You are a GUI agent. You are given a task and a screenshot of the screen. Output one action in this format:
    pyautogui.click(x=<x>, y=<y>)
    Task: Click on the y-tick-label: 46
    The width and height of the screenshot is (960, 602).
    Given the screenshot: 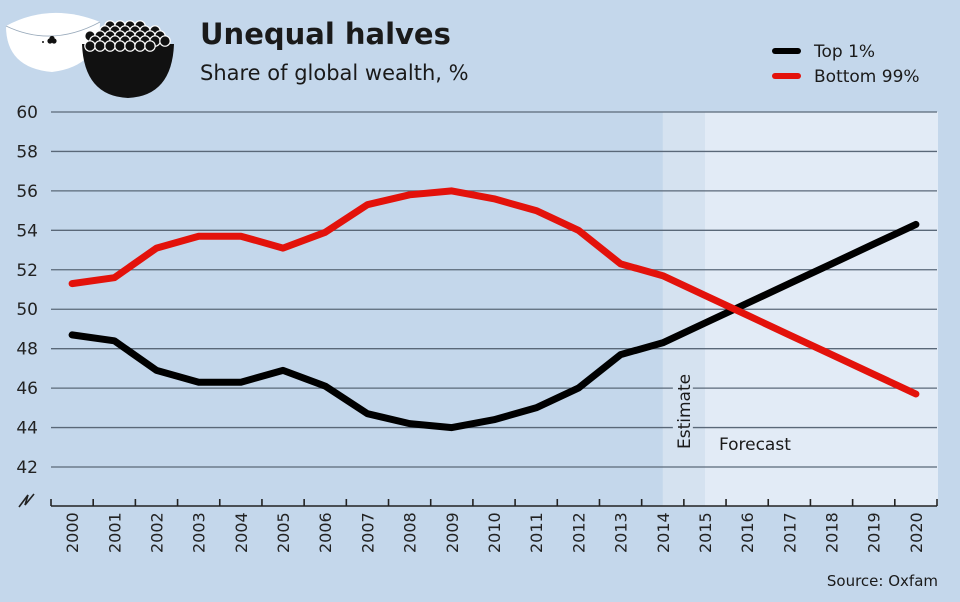 What is the action you would take?
    pyautogui.click(x=27, y=389)
    